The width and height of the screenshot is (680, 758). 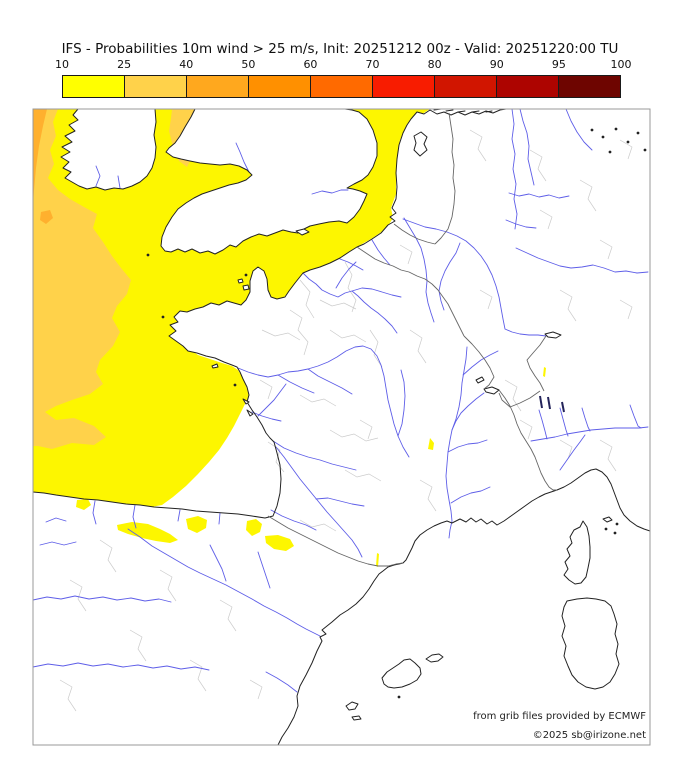 I want to click on lake-geneva, so click(x=491, y=390).